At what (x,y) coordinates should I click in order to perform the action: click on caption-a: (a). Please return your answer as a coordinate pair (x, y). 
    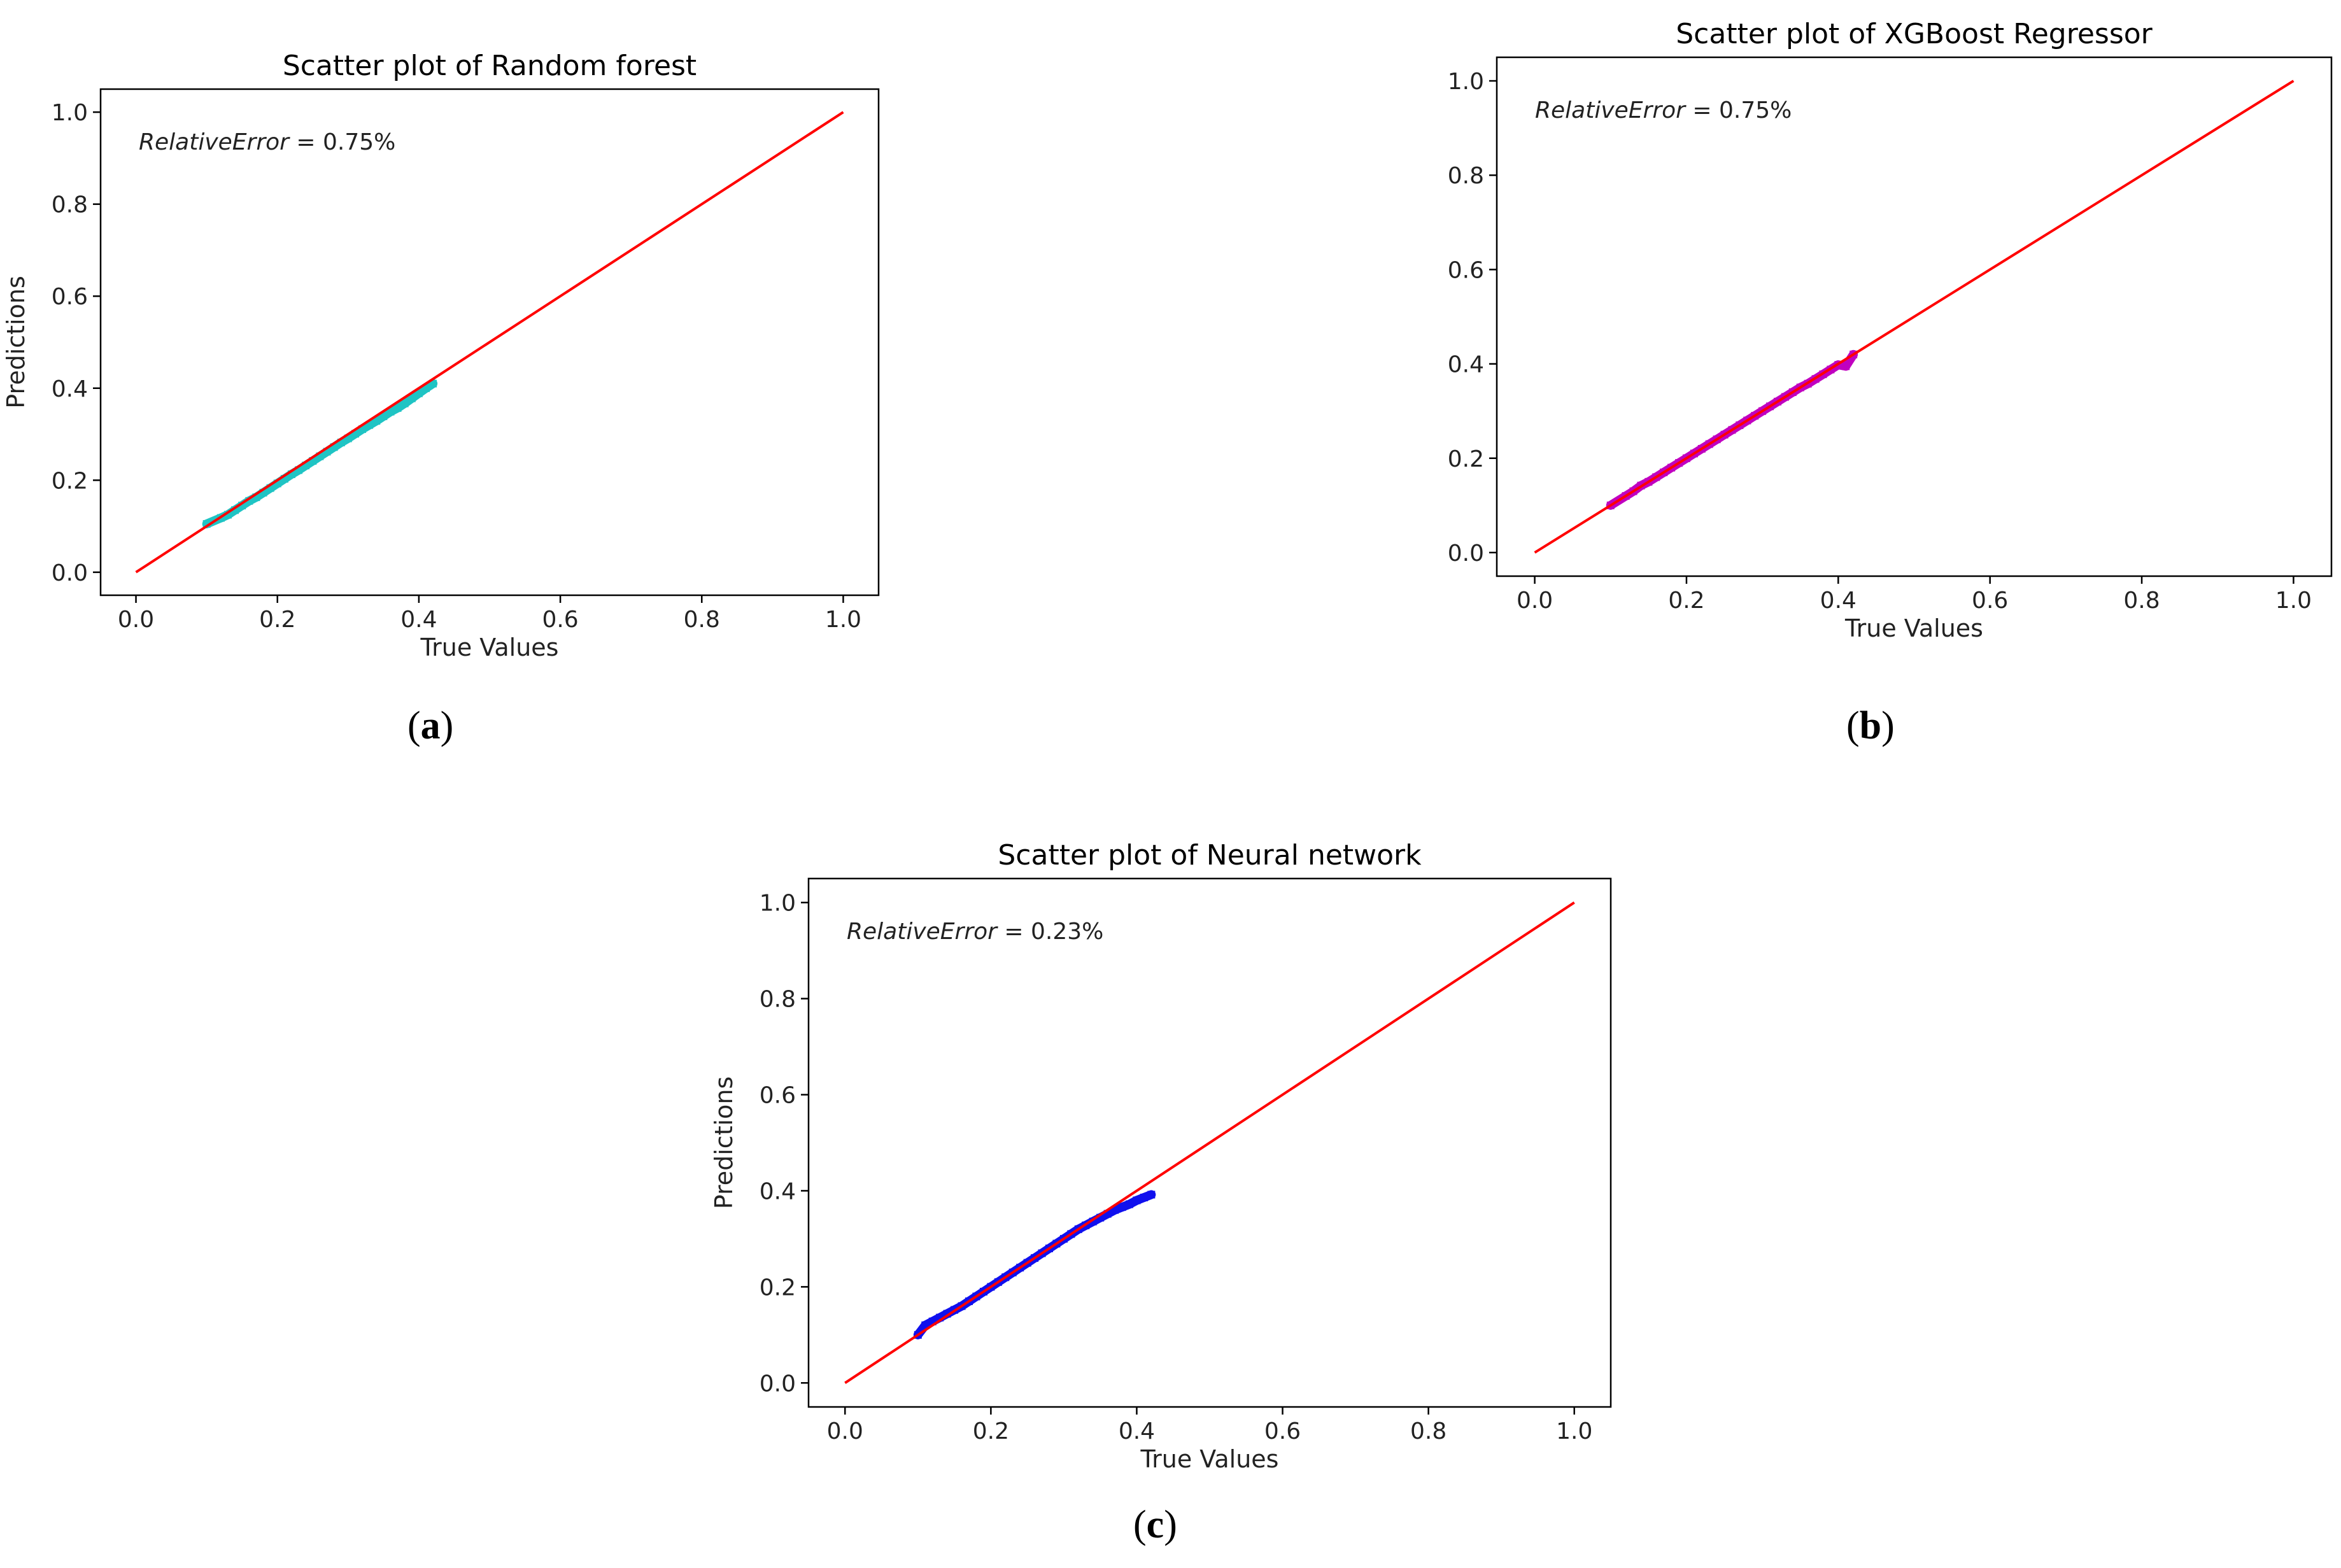
    Looking at the image, I should click on (430, 725).